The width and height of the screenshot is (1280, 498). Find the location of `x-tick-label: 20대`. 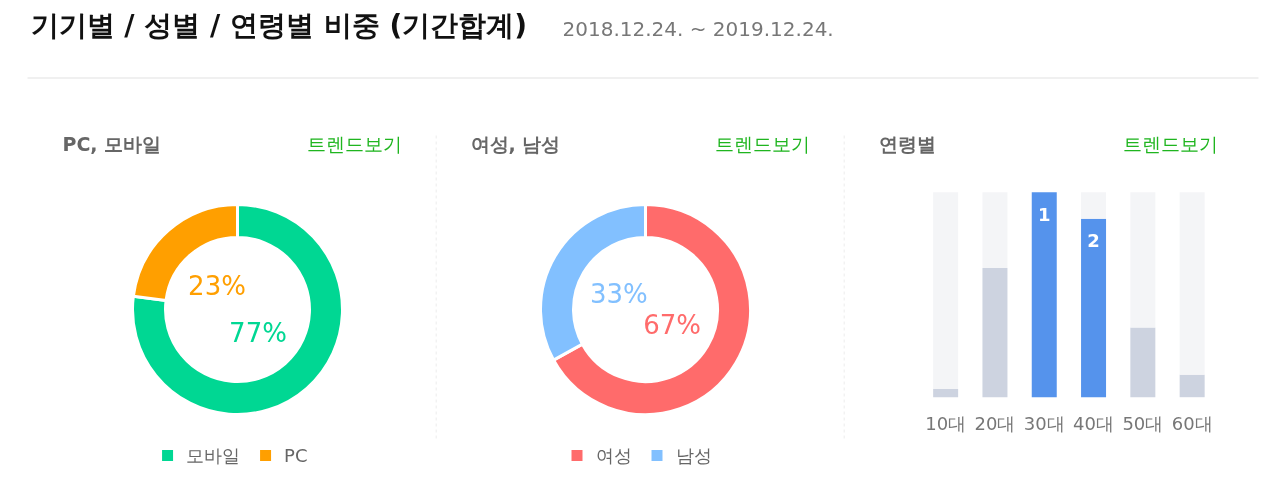

x-tick-label: 20대 is located at coordinates (995, 423).